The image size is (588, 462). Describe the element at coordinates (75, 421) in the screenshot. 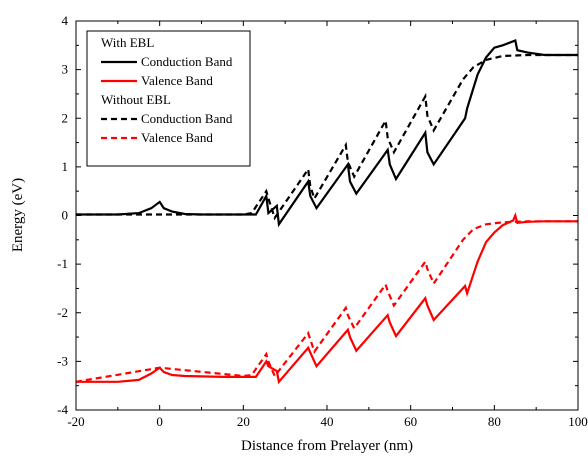

I see `x-tick-label: -20` at that location.